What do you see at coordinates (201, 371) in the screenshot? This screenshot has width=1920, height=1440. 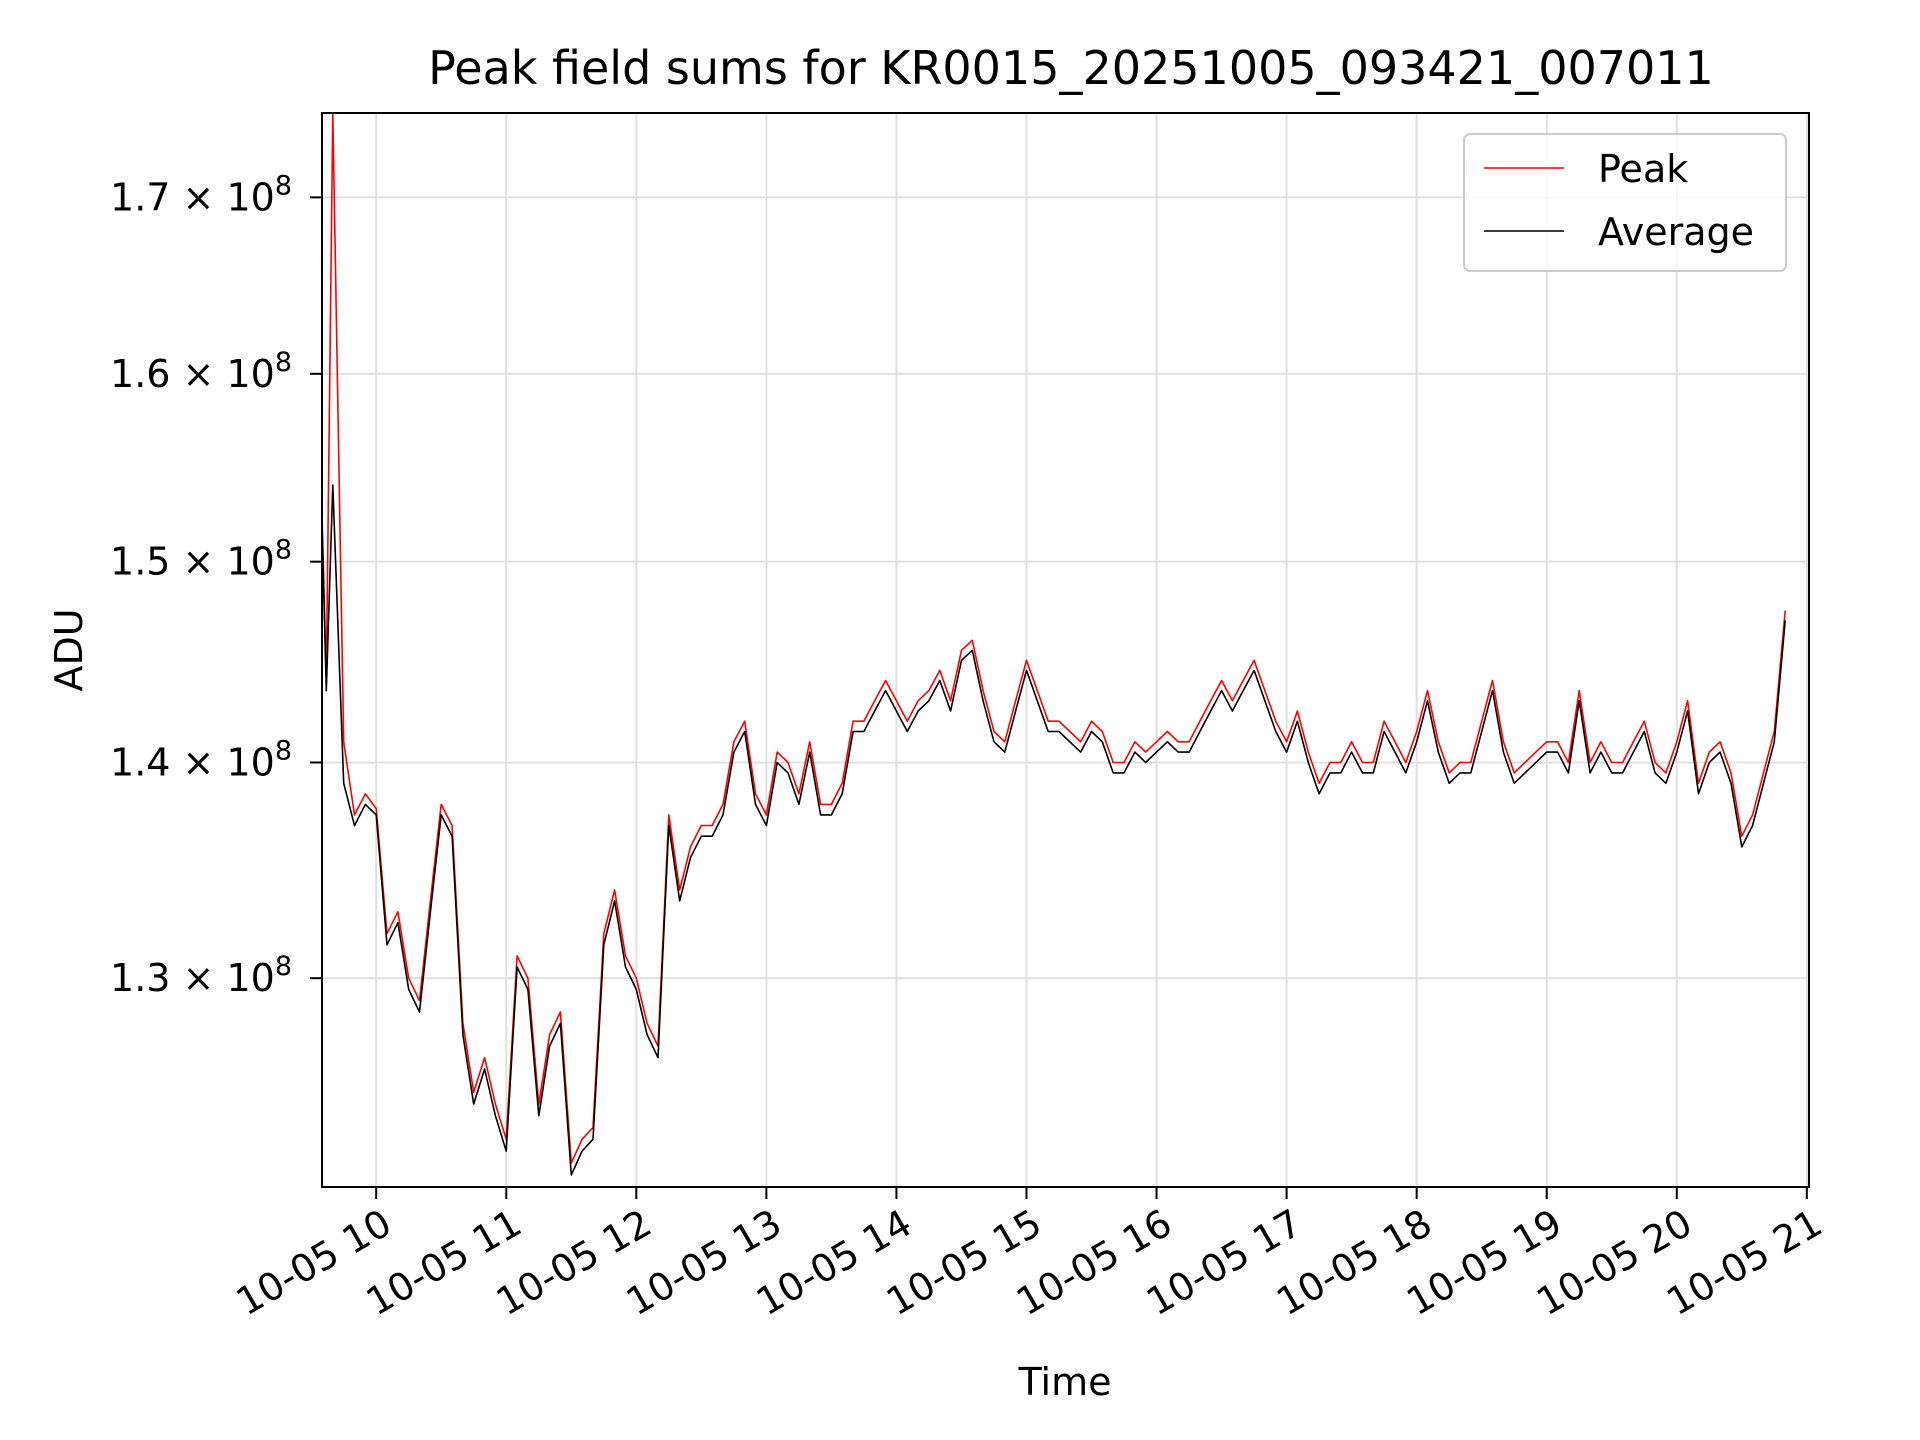 I see `y-tick-label: 1.6 × 108` at bounding box center [201, 371].